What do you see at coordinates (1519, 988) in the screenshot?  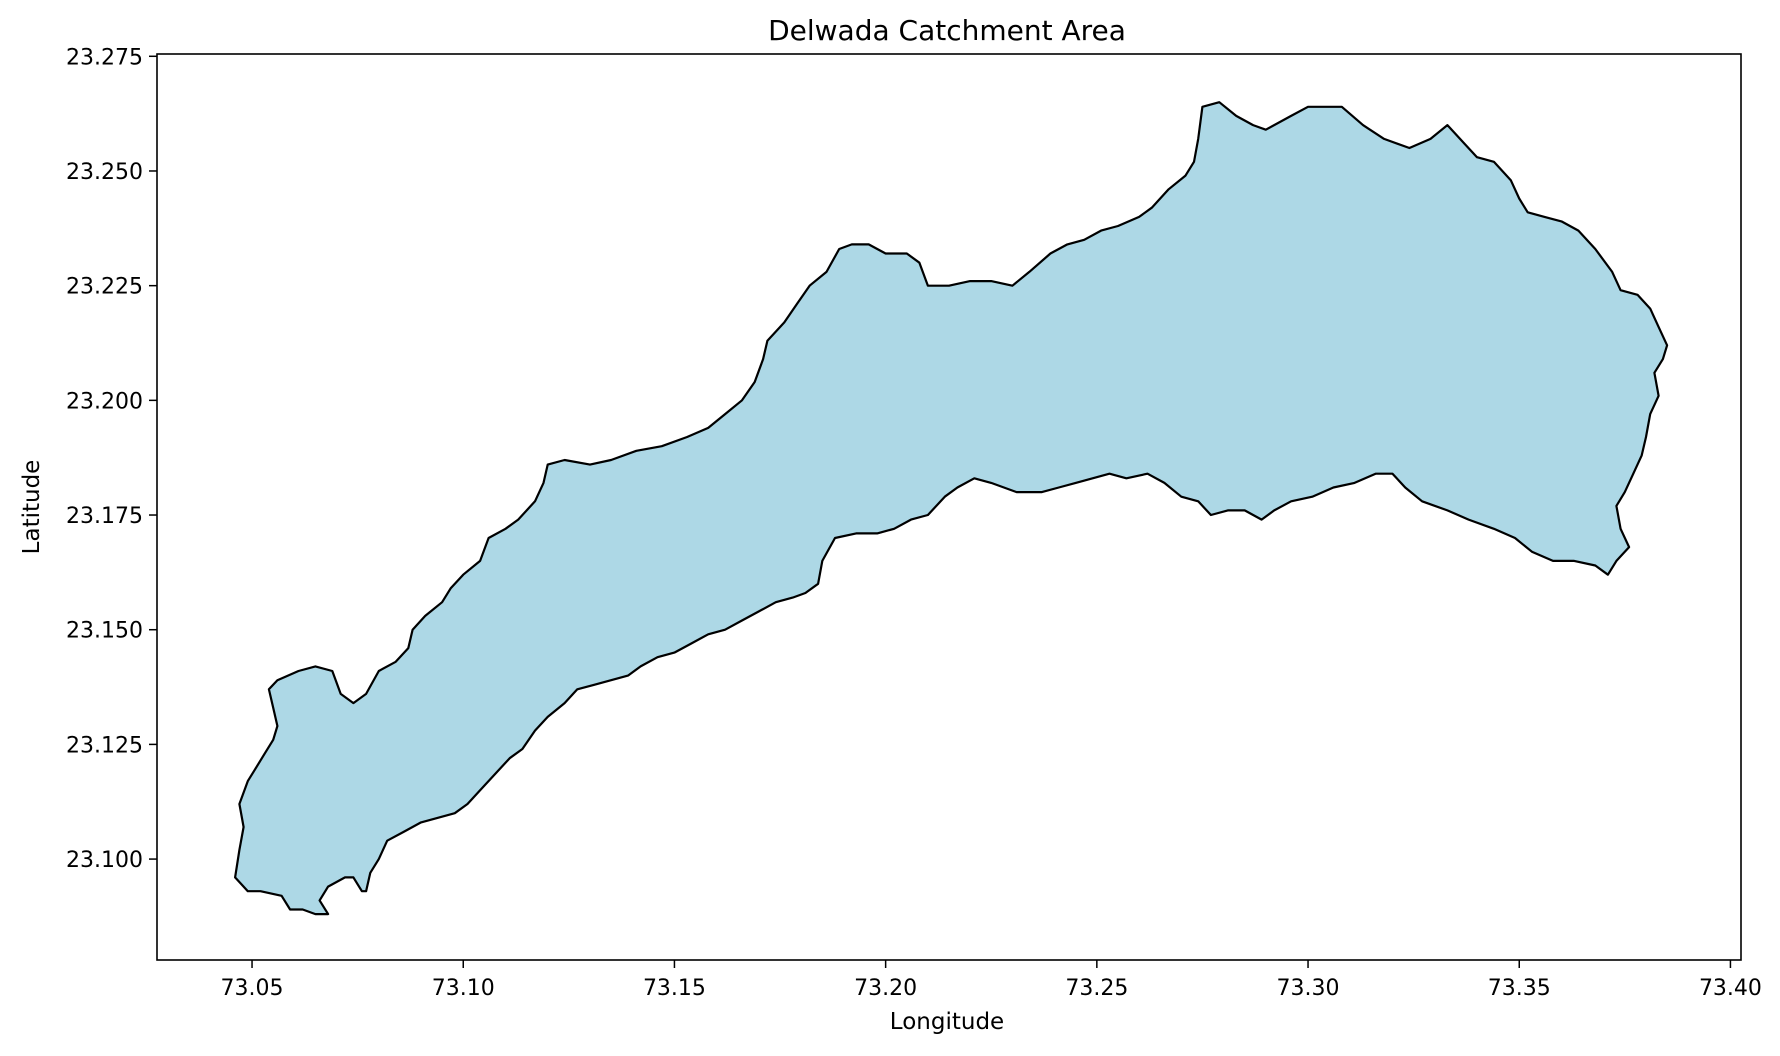 I see `x-tick-label: 73.35` at bounding box center [1519, 988].